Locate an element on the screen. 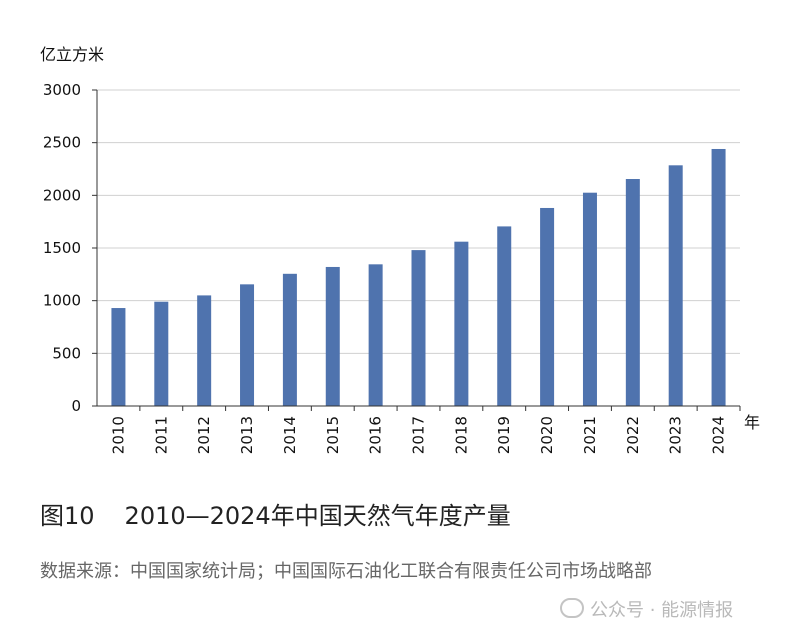 This screenshot has width=800, height=640. bar-2019 is located at coordinates (504, 316).